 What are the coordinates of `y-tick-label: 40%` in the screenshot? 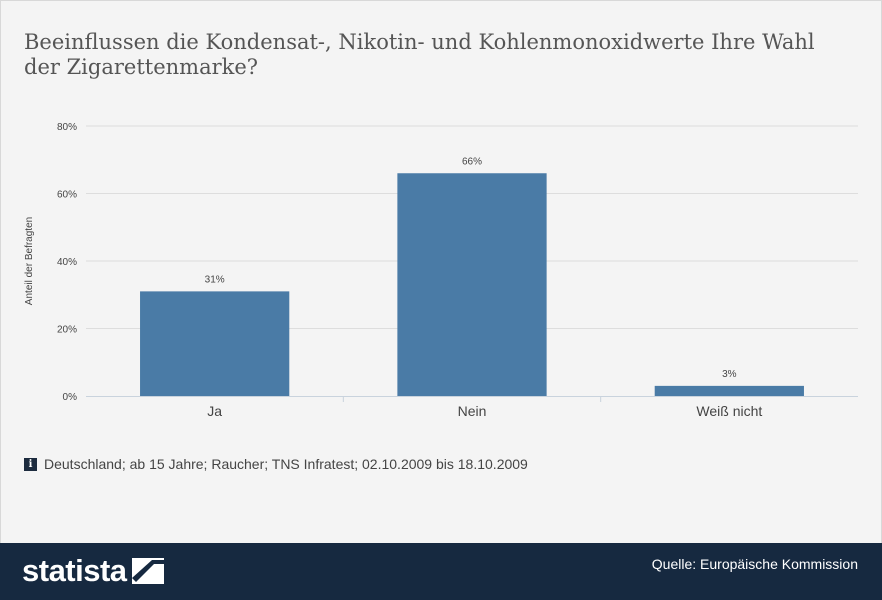 It's located at (67, 262).